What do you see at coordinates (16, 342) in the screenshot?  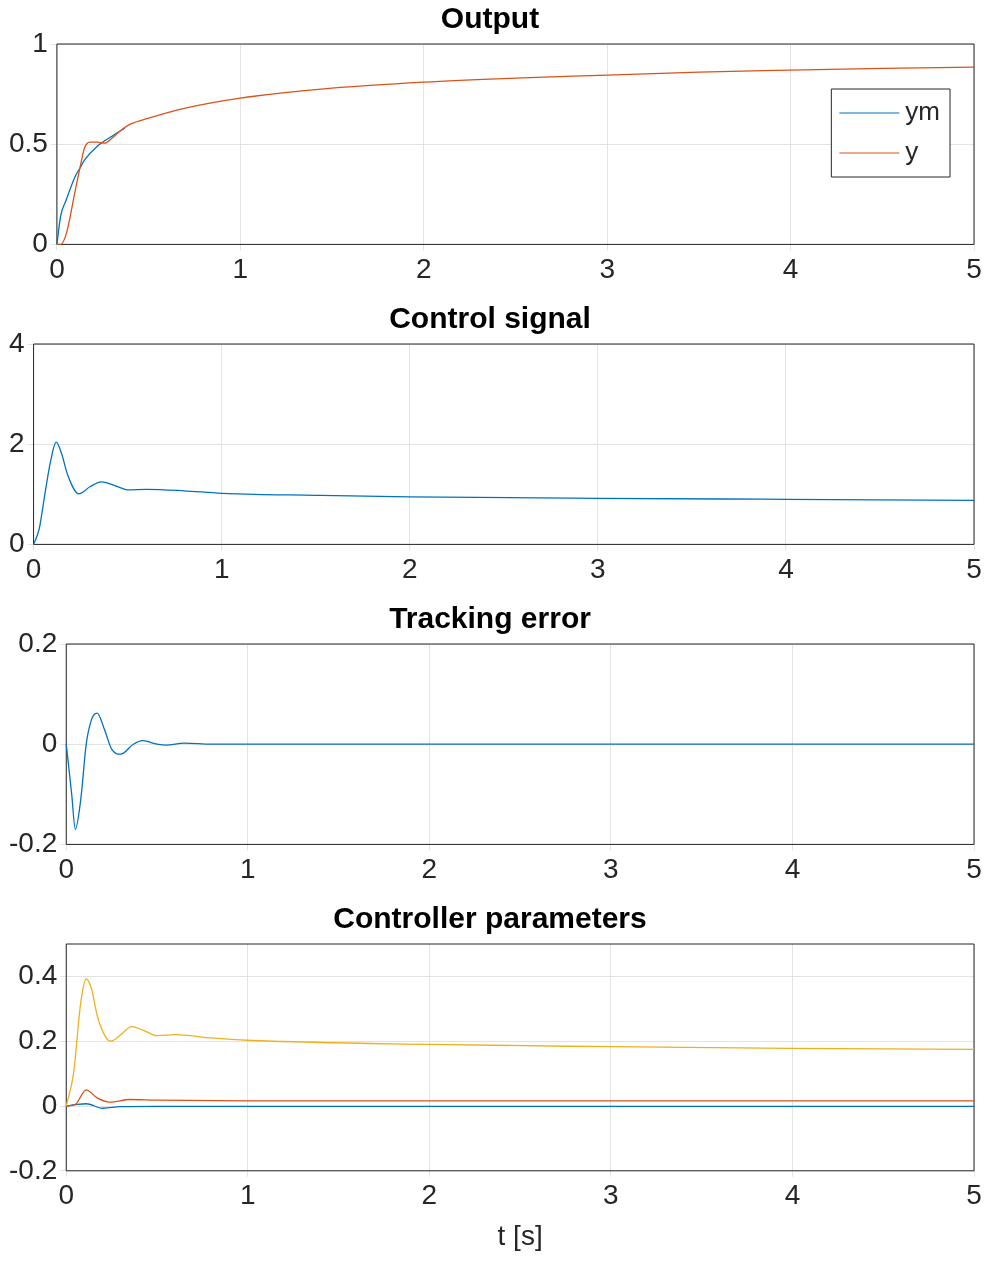 I see `y-tick-label: 4` at bounding box center [16, 342].